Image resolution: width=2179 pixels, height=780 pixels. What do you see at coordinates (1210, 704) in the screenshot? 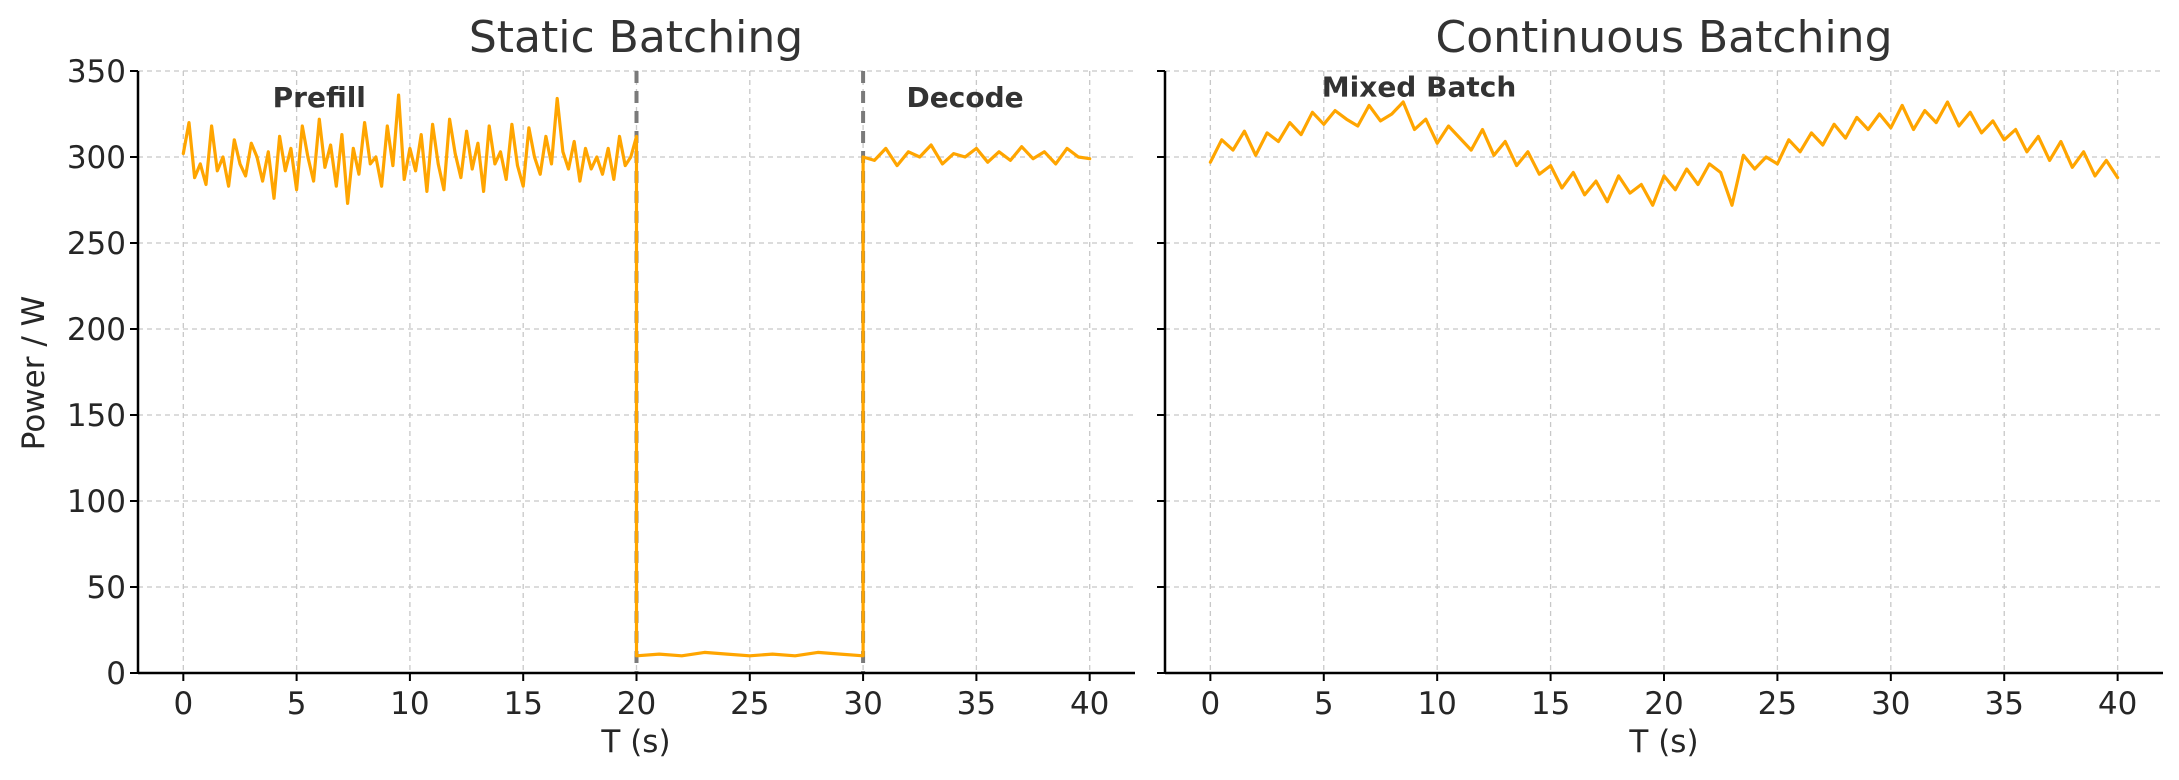
I see `continuous-x-tick-label-0: 0` at bounding box center [1210, 704].